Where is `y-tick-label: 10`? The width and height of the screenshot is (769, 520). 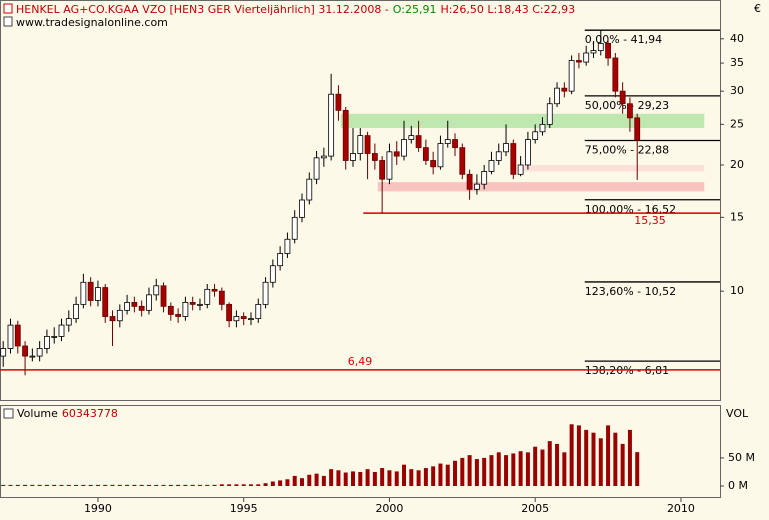
y-tick-label: 10 is located at coordinates (737, 290).